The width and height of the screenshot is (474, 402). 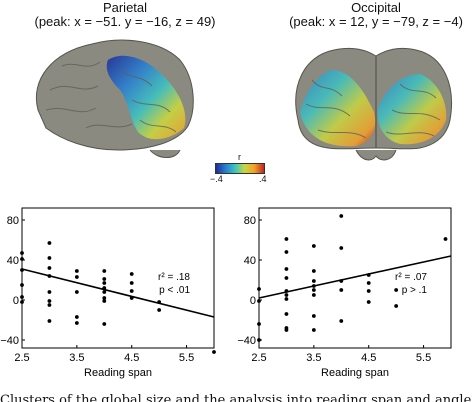 What do you see at coordinates (263, 179) in the screenshot?
I see `colorbar-max-label: .4` at bounding box center [263, 179].